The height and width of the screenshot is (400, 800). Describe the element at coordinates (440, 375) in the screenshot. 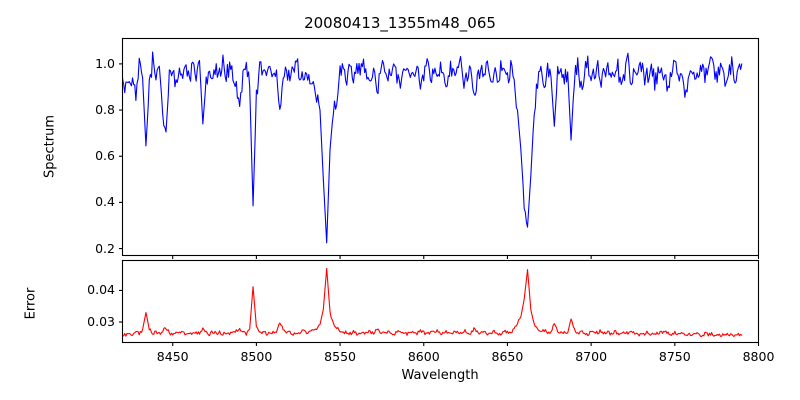

I see `x-axis-label: Wavelength` at that location.